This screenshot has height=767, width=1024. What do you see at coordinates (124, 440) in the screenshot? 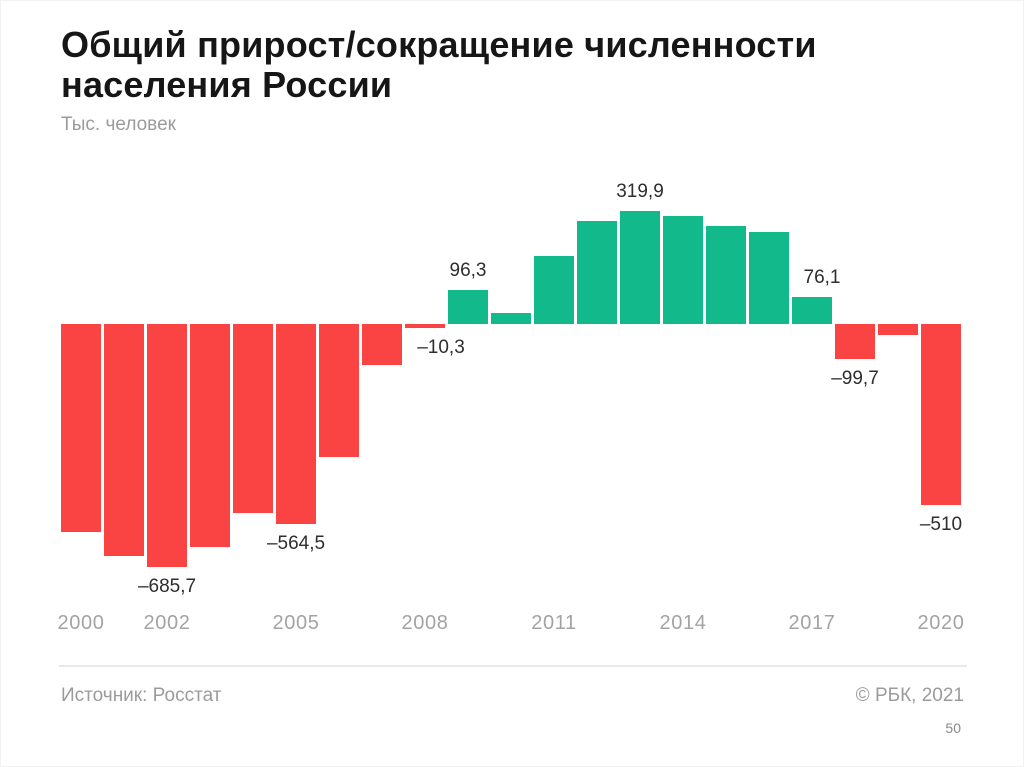
I see `bar-2001` at bounding box center [124, 440].